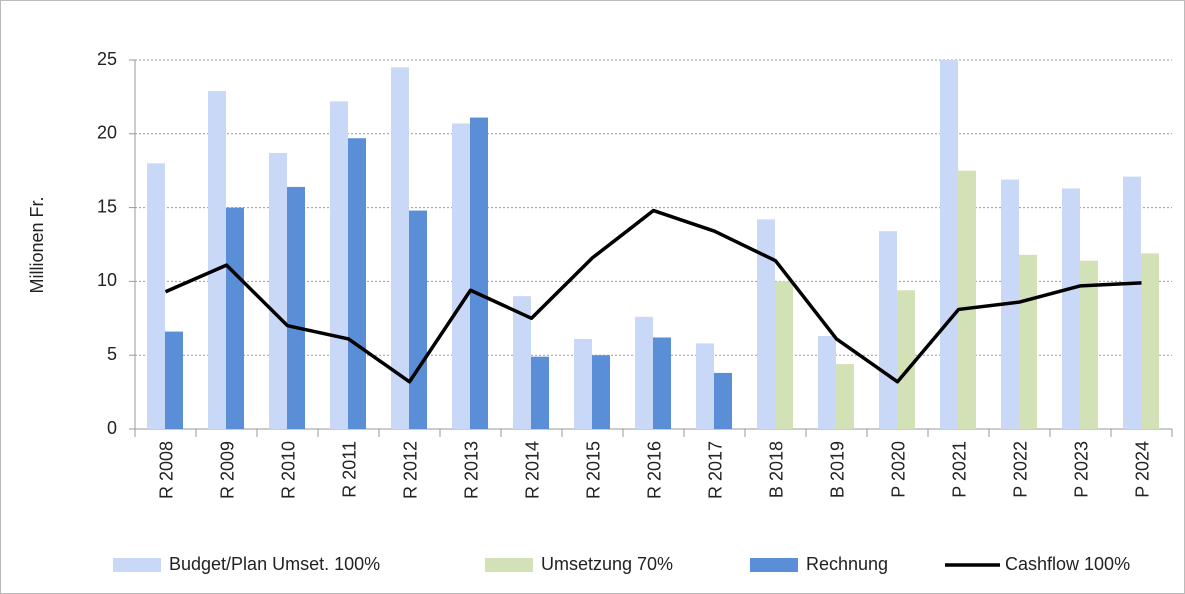 This screenshot has height=594, width=1185. Describe the element at coordinates (837, 469) in the screenshot. I see `x-tick-label: B 2019` at that location.